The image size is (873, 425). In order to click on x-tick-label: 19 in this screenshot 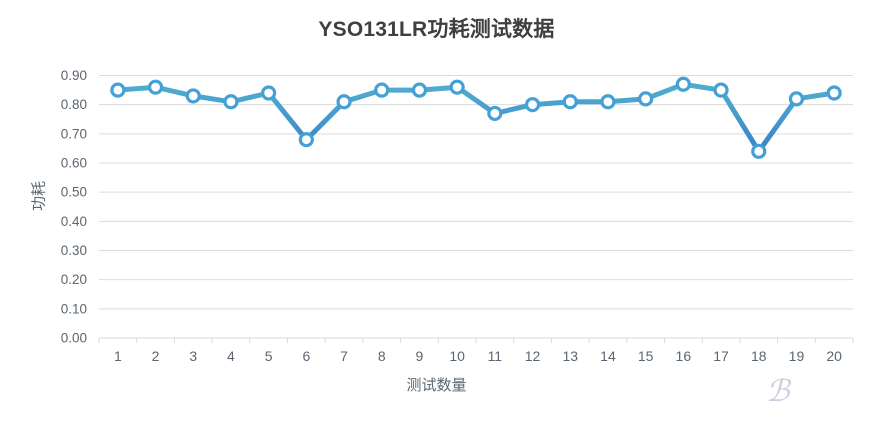, I will do `click(797, 356)`.